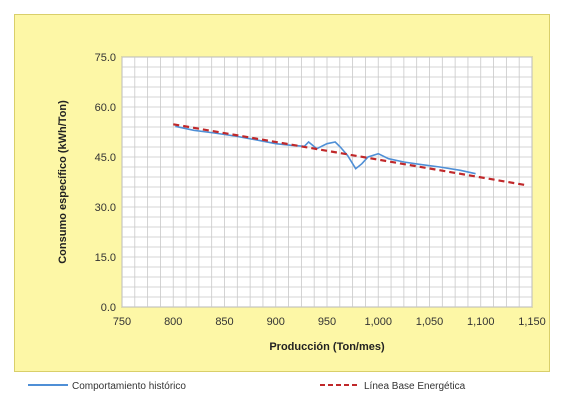 The height and width of the screenshot is (401, 562). Describe the element at coordinates (532, 322) in the screenshot. I see `x-tick-label: 1,150` at that location.